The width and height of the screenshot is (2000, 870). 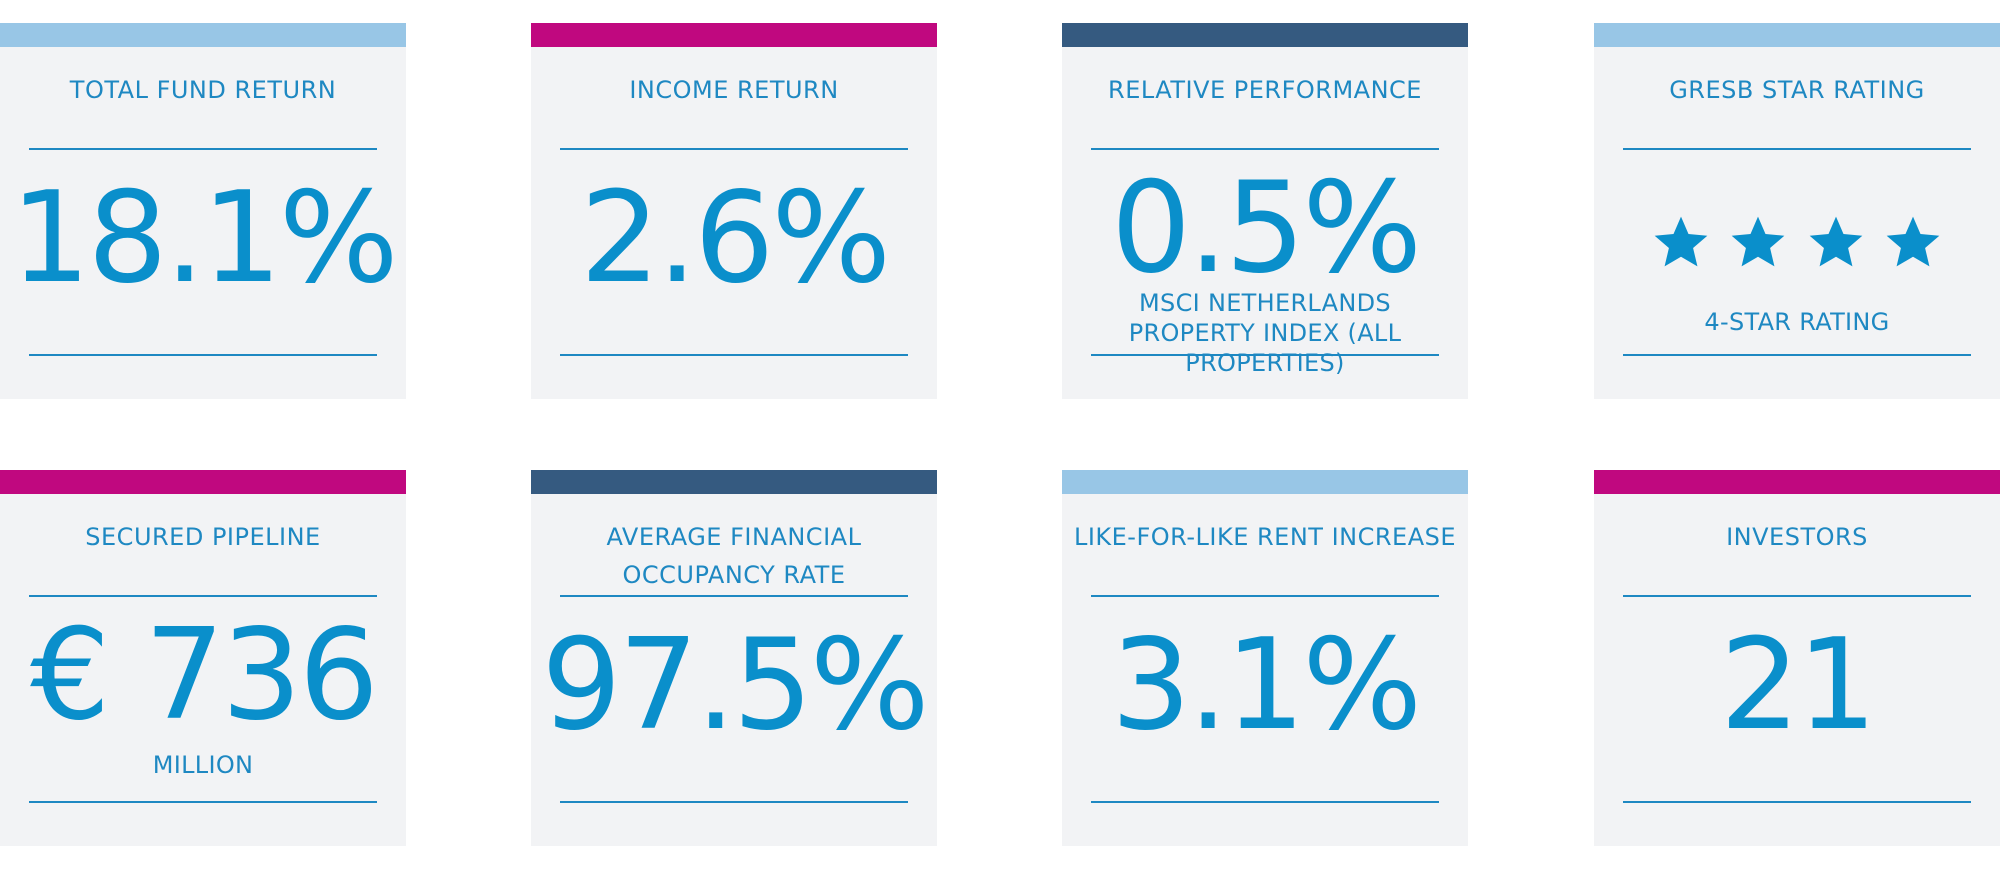 I want to click on kpi-title: LIKE-FOR-LIKE RENT INCREASE, so click(x=1265, y=537).